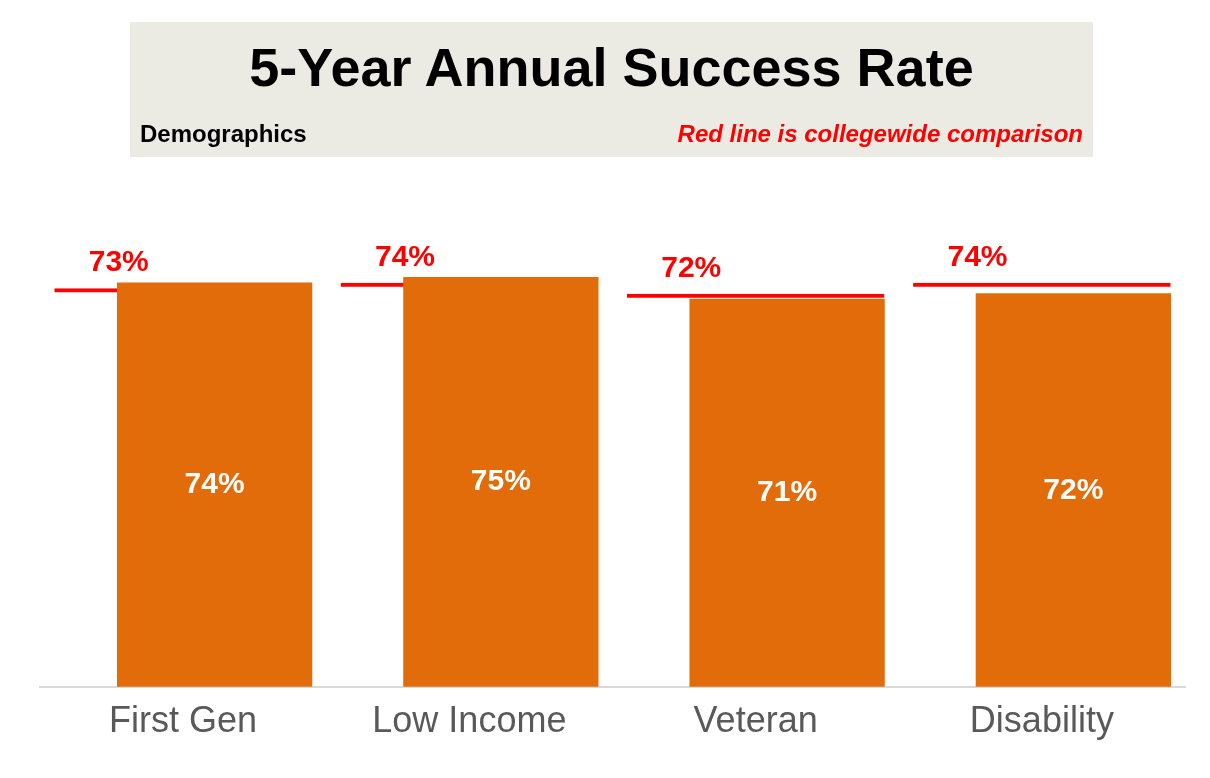 The image size is (1210, 778). Describe the element at coordinates (880, 134) in the screenshot. I see `text: Red line is collegewide comparison` at that location.